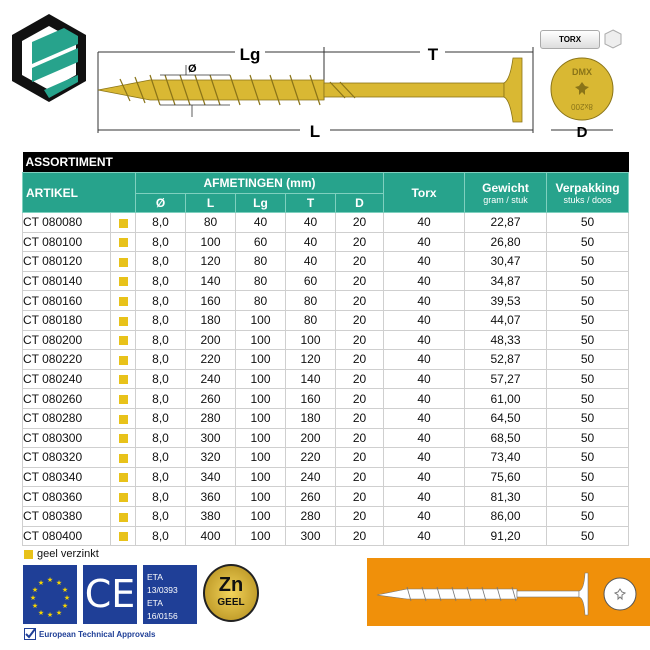  I want to click on legend-label: geel verzinkt, so click(68, 554).